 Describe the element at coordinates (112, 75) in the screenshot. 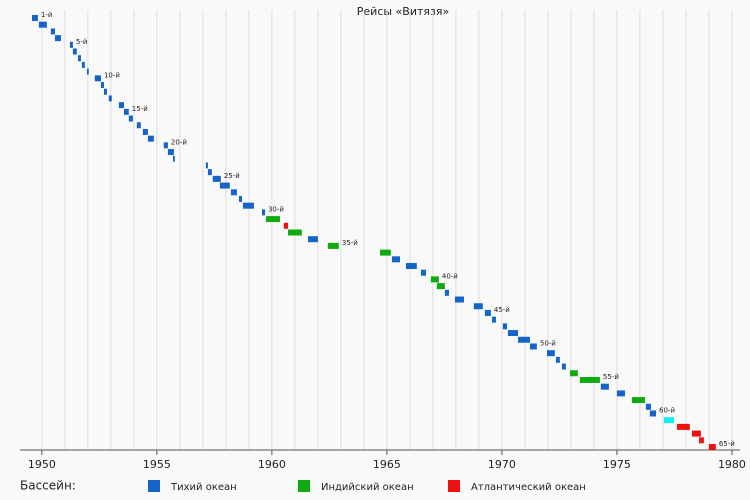

I see `voyage-label: 10-й` at that location.